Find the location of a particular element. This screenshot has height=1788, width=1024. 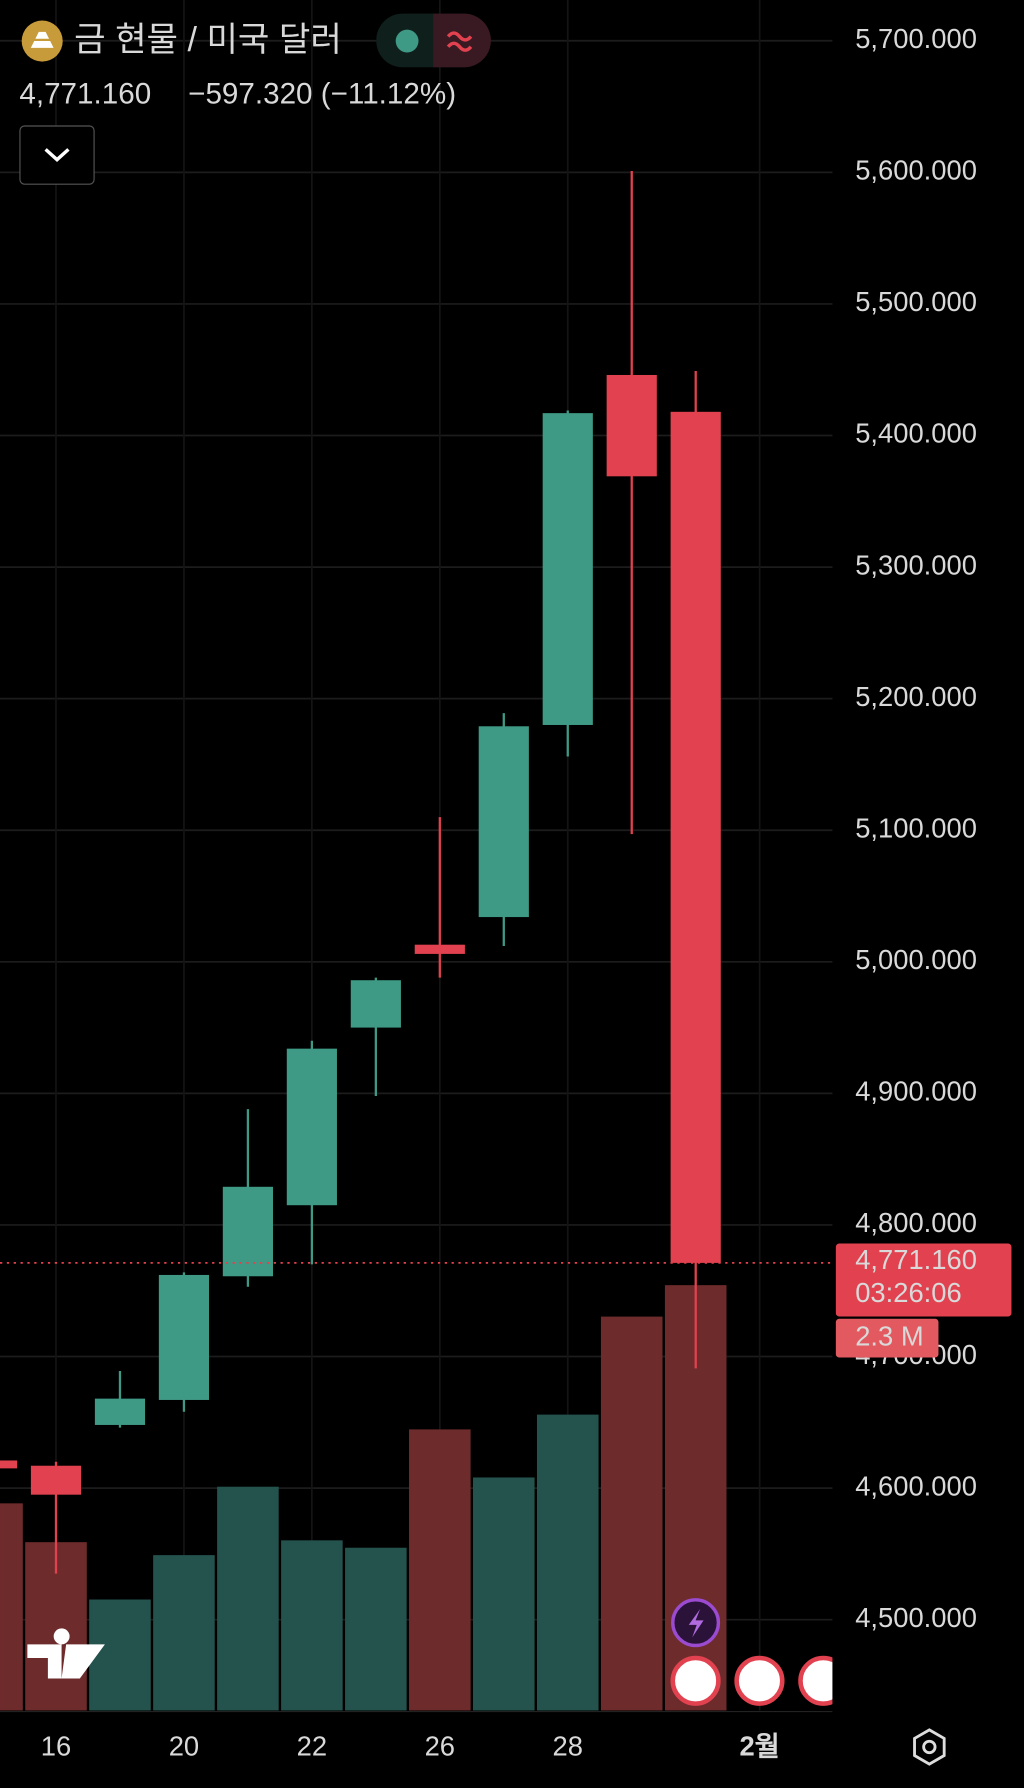

countdown-label: 03:26:06 is located at coordinates (908, 1292).